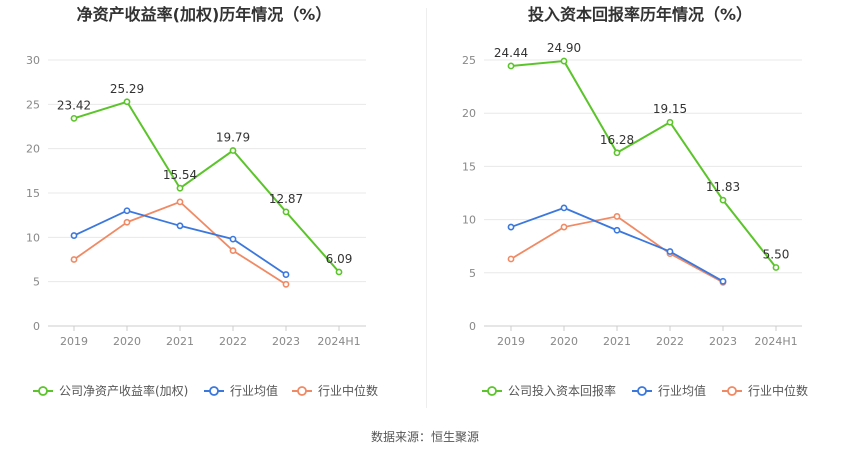 The image size is (850, 463). I want to click on data-label: 16.28, so click(617, 140).